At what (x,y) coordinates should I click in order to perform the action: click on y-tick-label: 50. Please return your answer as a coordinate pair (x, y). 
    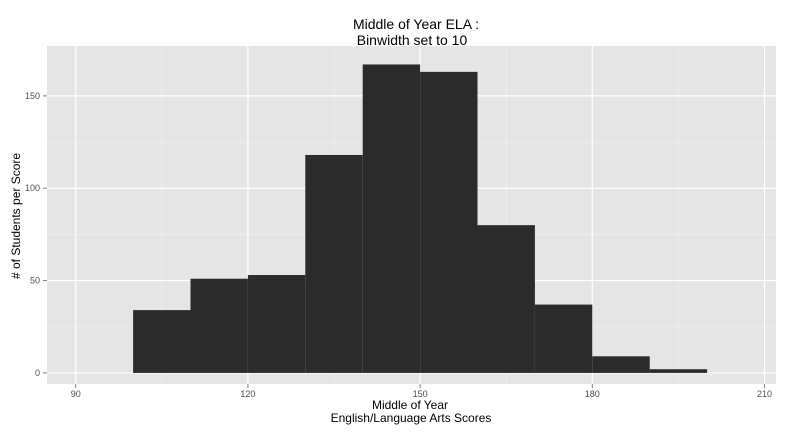
    Looking at the image, I should click on (35, 281).